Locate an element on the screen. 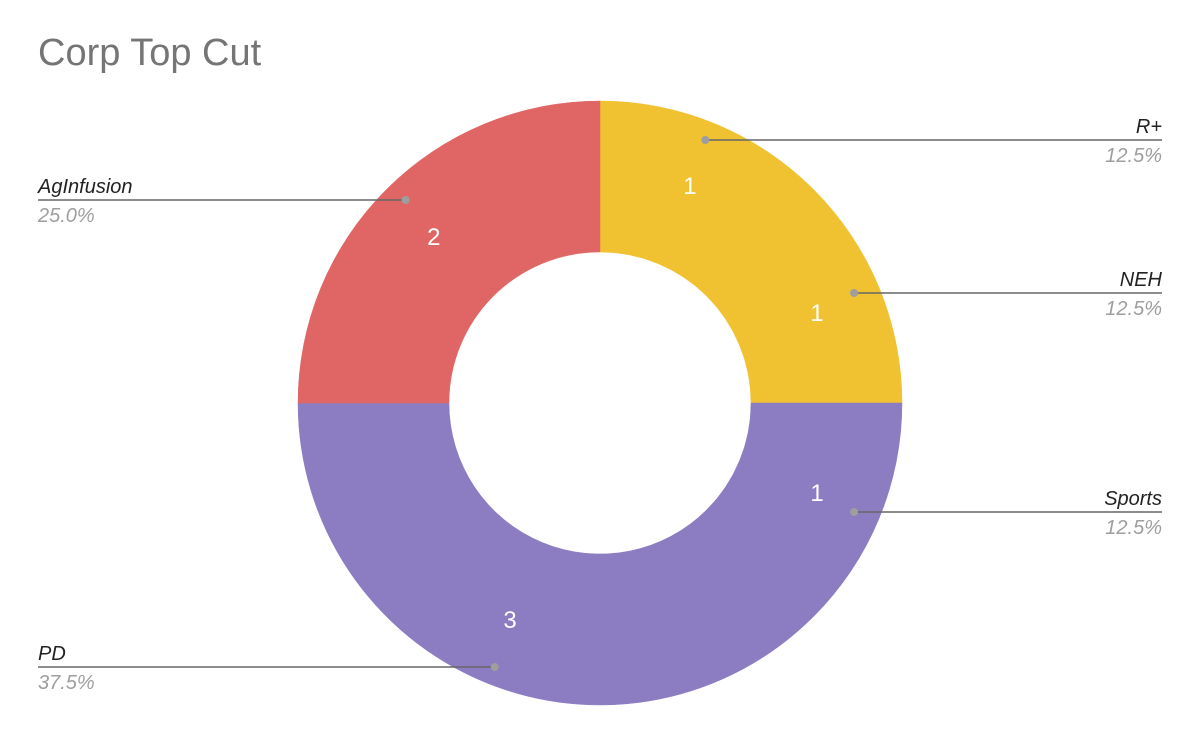 Image resolution: width=1200 pixels, height=742 pixels. slice-percent-r: 12.5% is located at coordinates (1133, 156).